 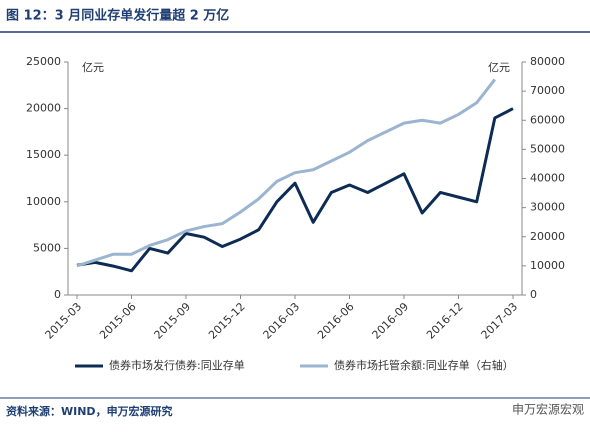 I want to click on y2-tick-label: 10000, so click(x=547, y=265).